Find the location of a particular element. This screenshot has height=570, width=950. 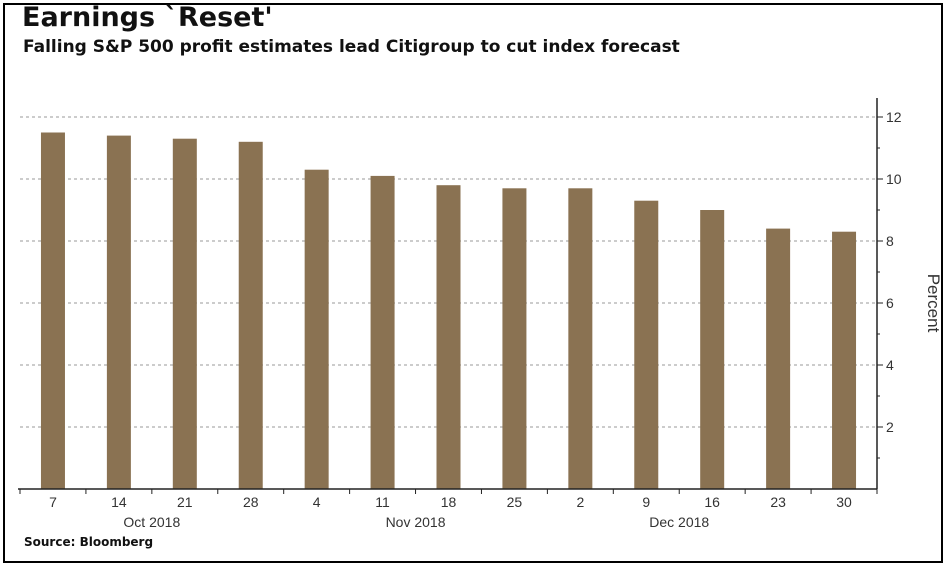

x-tick-label: 2 is located at coordinates (580, 502).